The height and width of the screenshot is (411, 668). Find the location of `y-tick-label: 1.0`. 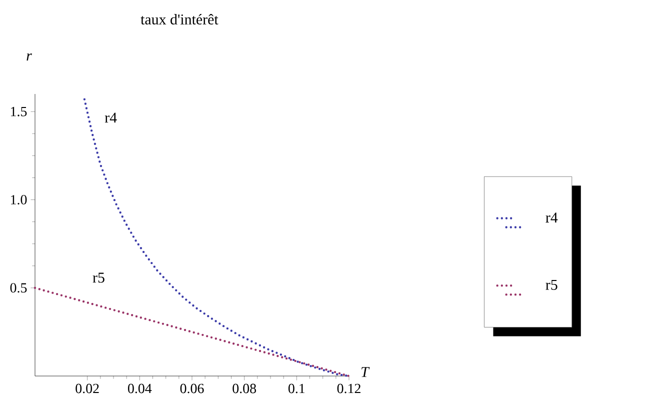

y-tick-label: 1.0 is located at coordinates (19, 199).